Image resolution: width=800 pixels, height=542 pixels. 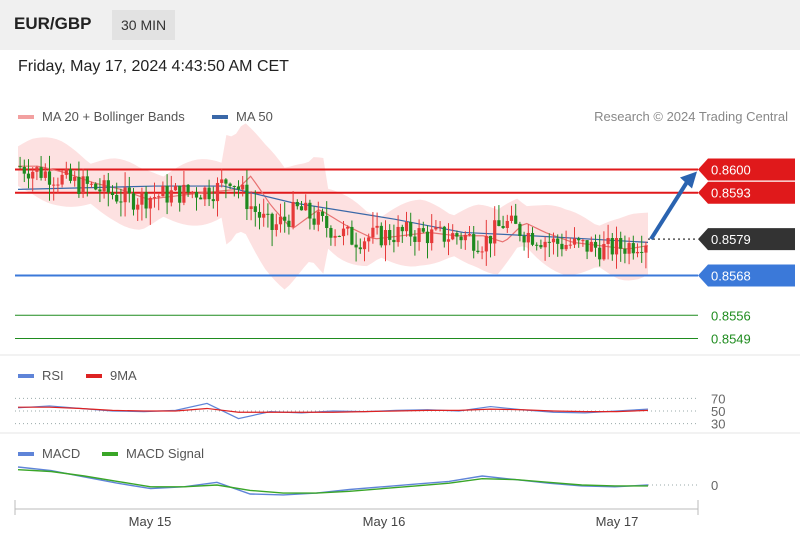 I want to click on rsi-ma-swatch, so click(x=94, y=375).